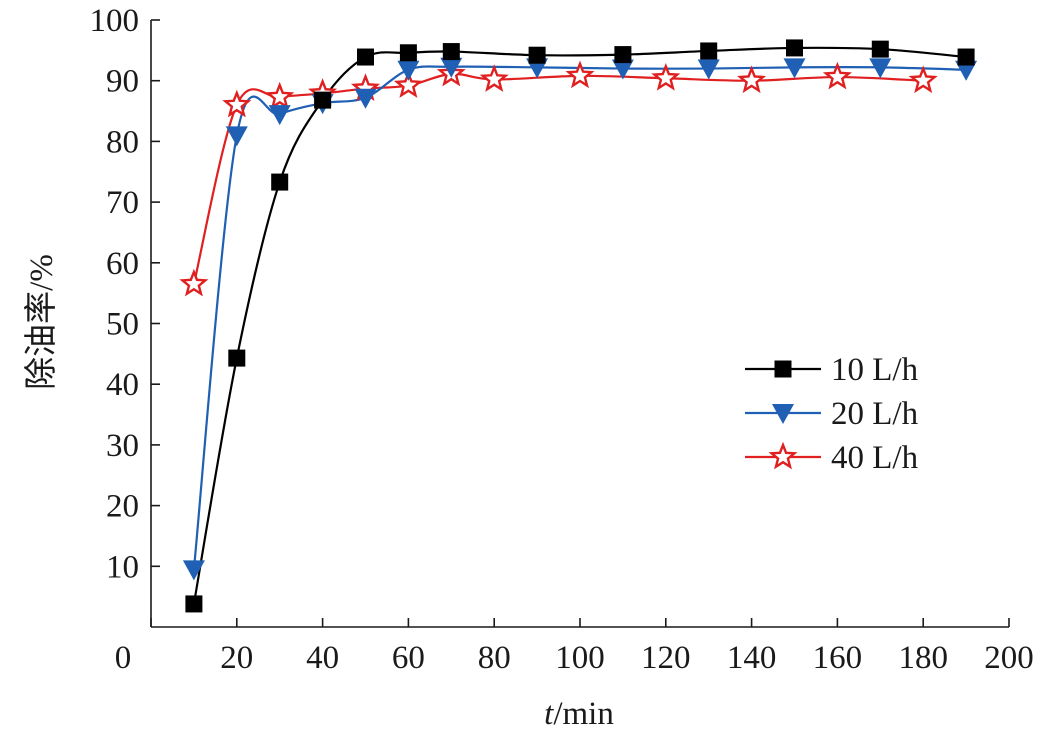 Image resolution: width=1046 pixels, height=732 pixels. I want to click on x-tick-label: 80, so click(494, 658).